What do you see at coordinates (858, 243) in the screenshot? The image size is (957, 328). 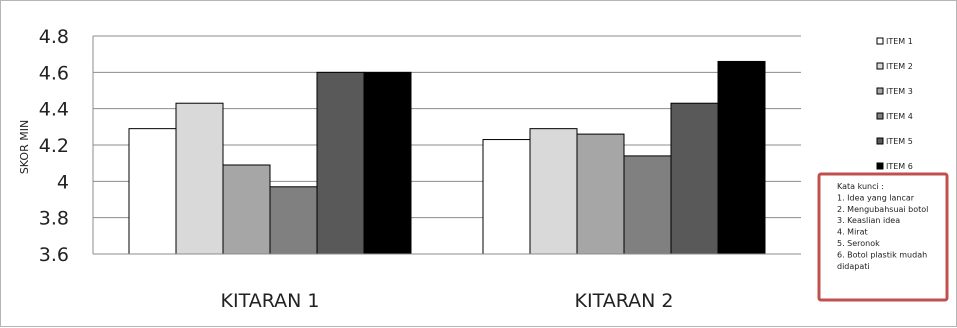 I see `key-note-line: 5. Seronok` at bounding box center [858, 243].